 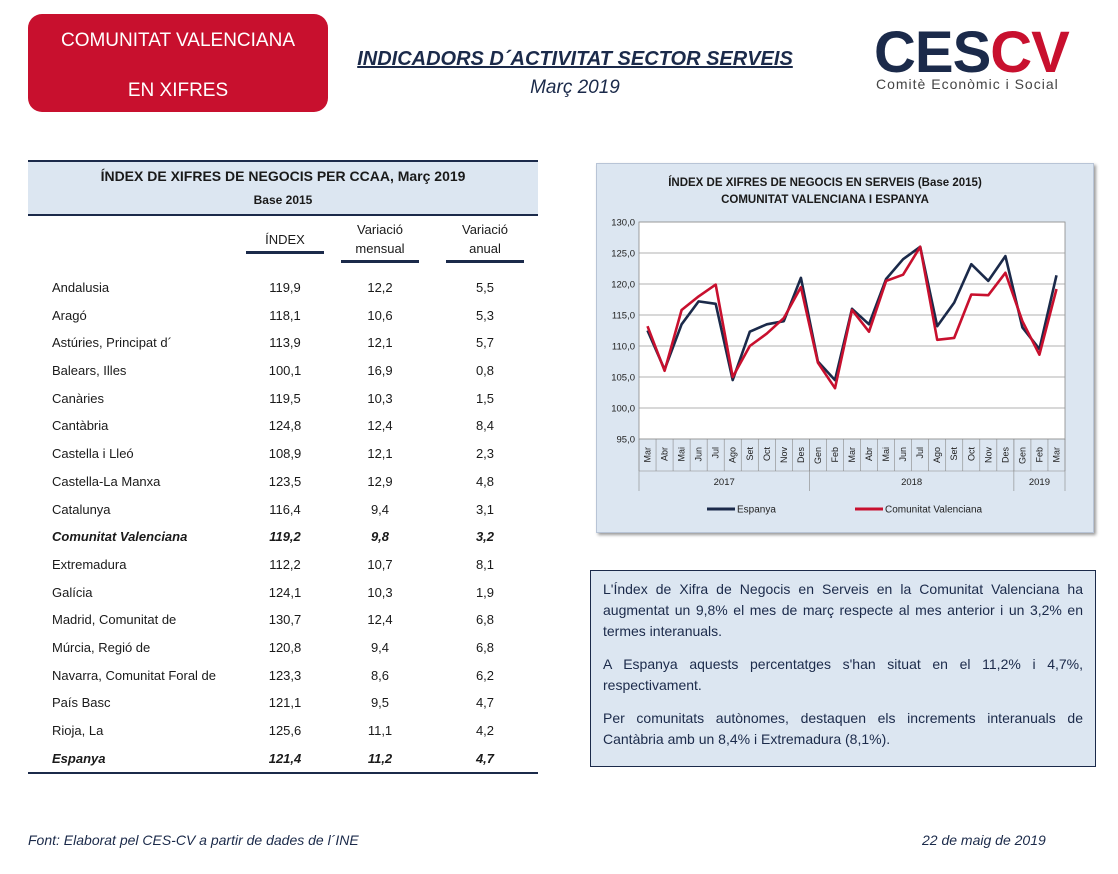 I want to click on monthly-change: 11,1, so click(x=380, y=730).